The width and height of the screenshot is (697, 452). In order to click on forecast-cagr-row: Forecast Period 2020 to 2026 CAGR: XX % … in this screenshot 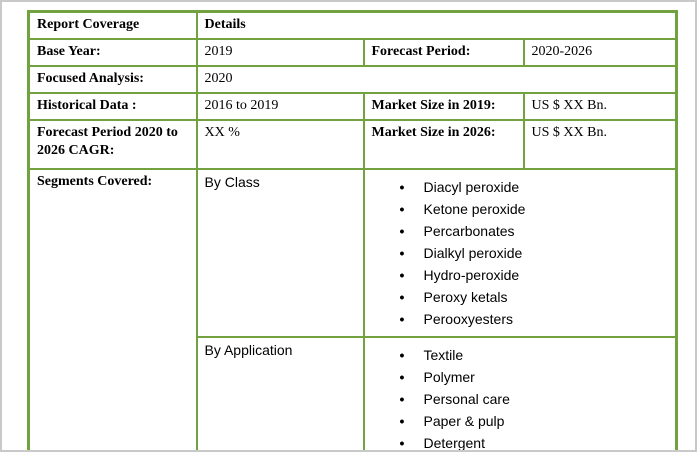, I will do `click(352, 144)`.